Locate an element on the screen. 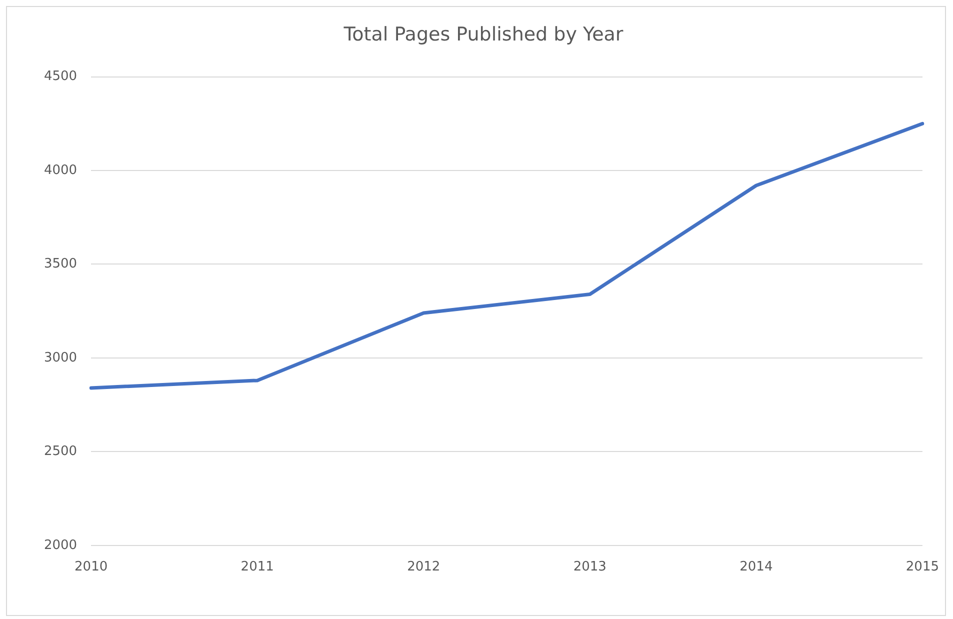 The image size is (953, 619). y-tick-label: 4000 is located at coordinates (61, 170).